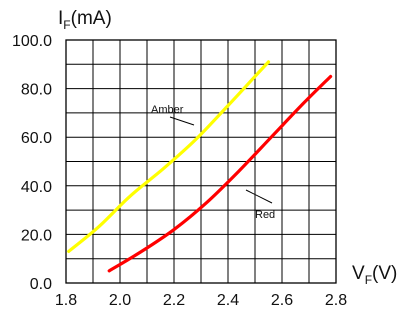 This screenshot has width=404, height=322. I want to click on y-tick-label: 0.0, so click(41, 284).